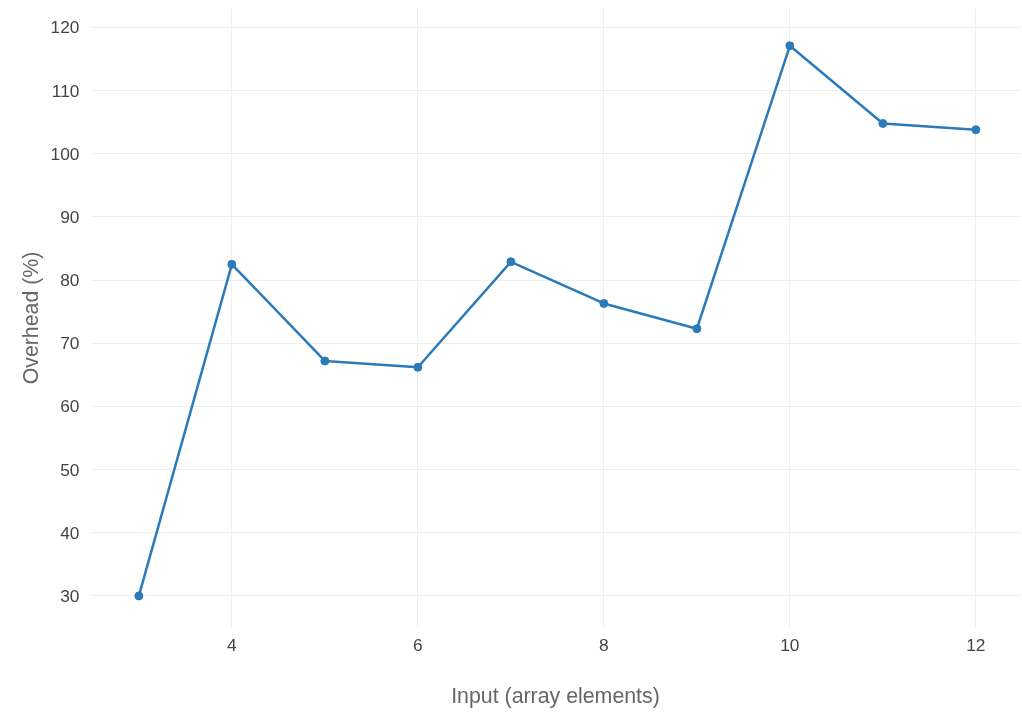 The height and width of the screenshot is (717, 1022). Describe the element at coordinates (232, 644) in the screenshot. I see `x-tick-label: 4` at that location.